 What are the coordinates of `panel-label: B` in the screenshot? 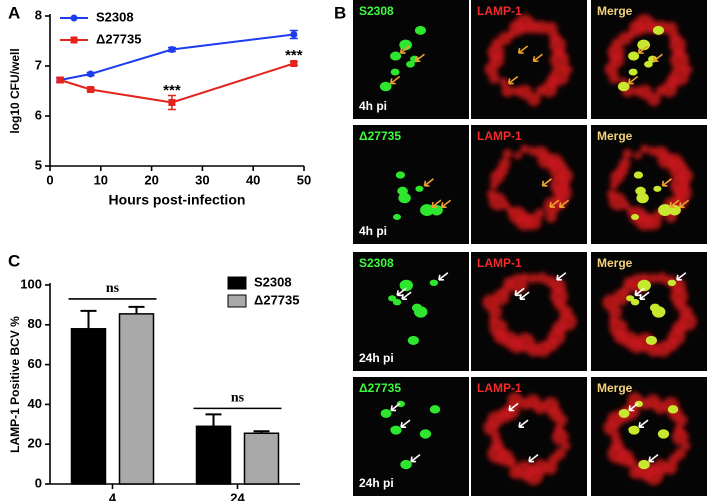 It's located at (340, 12).